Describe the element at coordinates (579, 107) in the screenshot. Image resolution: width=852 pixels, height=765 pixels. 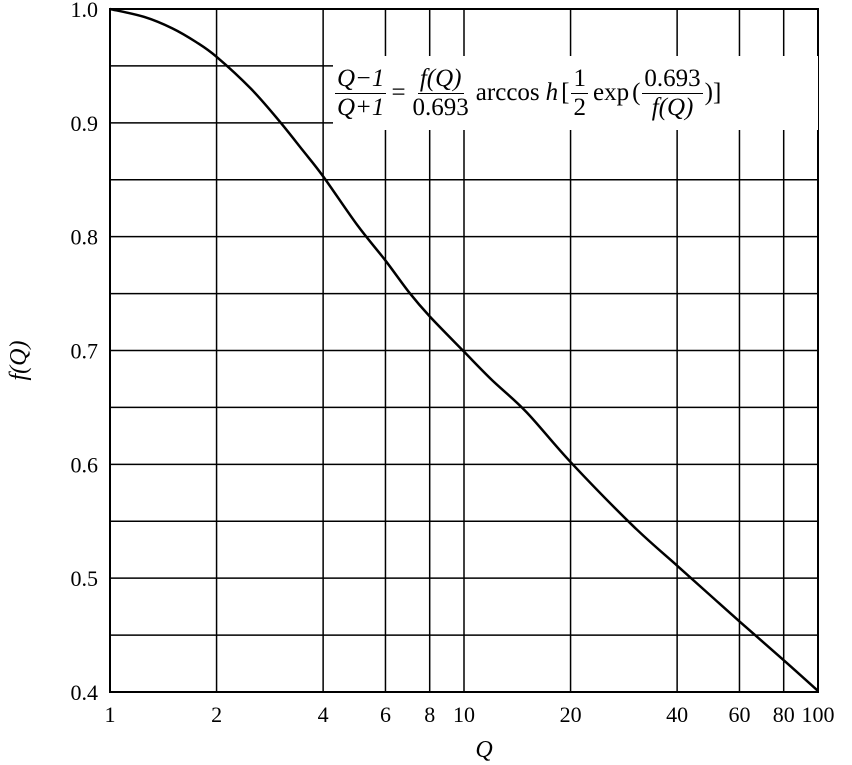
I see `half-denominator: 2` at that location.